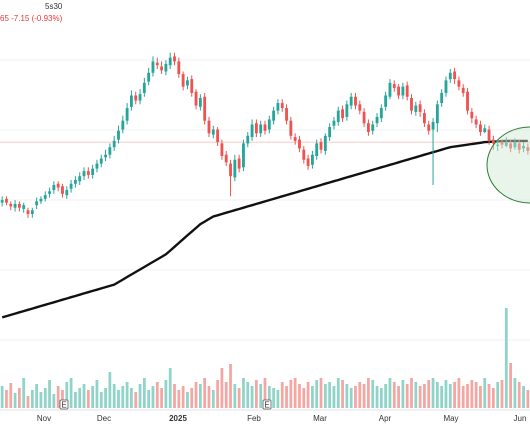  What do you see at coordinates (31, 18) in the screenshot?
I see `quote-change: 65 -7.15 (-0.93%)` at bounding box center [31, 18].